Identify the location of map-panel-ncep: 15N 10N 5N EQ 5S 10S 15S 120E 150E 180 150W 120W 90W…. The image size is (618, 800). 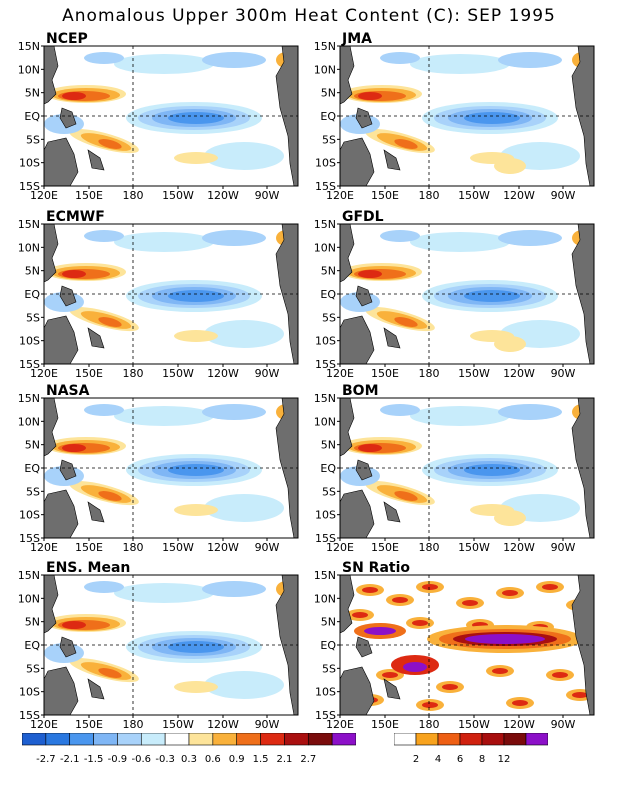
(157, 116).